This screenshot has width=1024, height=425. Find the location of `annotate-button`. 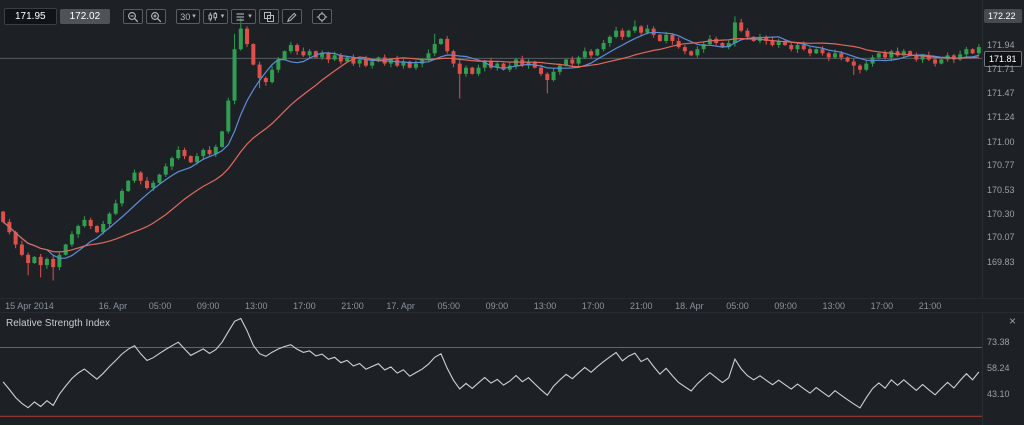

annotate-button is located at coordinates (291, 16).